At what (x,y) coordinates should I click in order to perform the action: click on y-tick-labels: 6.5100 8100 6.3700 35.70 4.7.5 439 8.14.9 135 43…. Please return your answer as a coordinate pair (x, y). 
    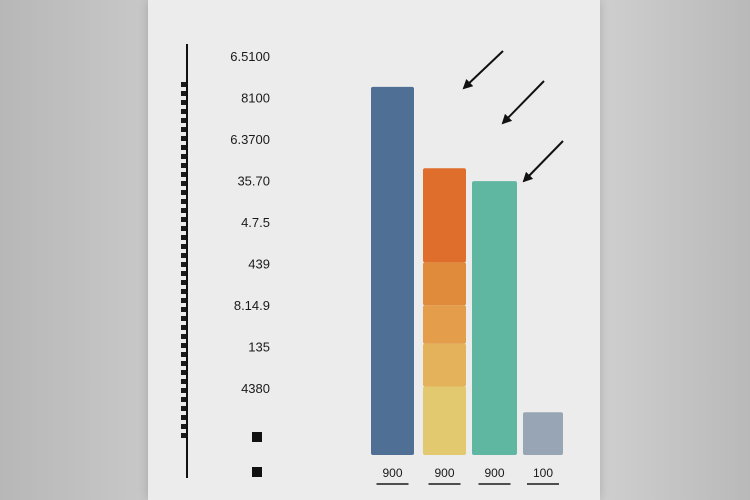
    Looking at the image, I should click on (250, 222).